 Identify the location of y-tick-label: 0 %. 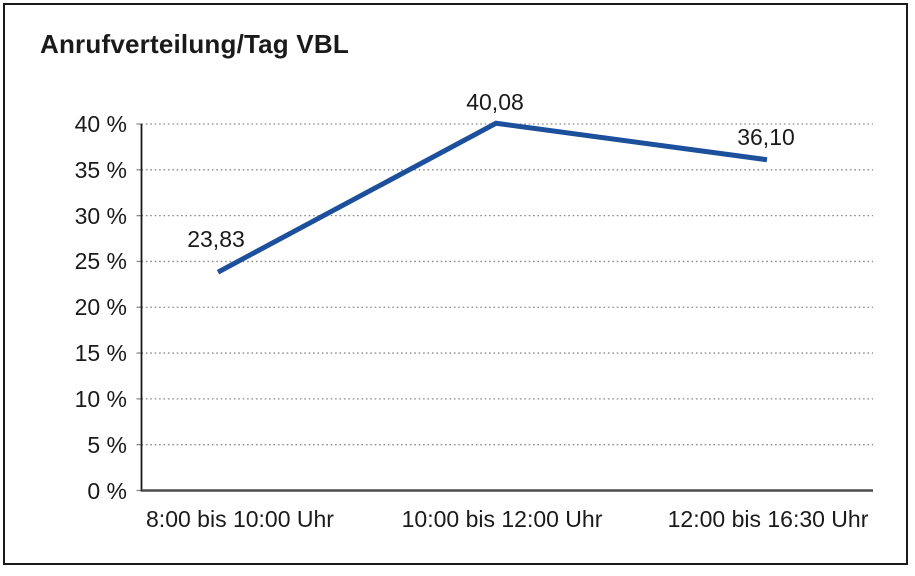
(107, 490).